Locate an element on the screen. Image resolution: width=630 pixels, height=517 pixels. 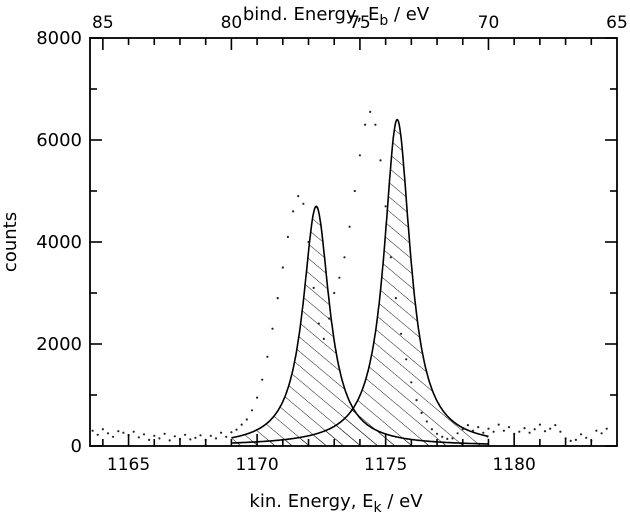
x-tick-label: 1180 is located at coordinates (514, 465).